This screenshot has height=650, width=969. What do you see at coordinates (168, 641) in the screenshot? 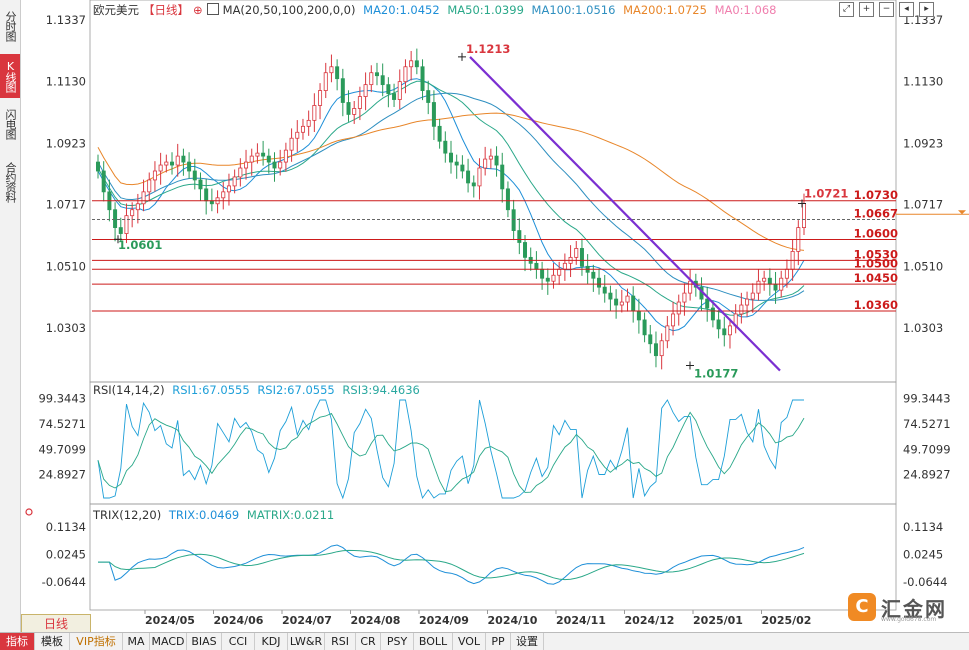
I see `indicator-tab-4: MACD` at bounding box center [168, 641].